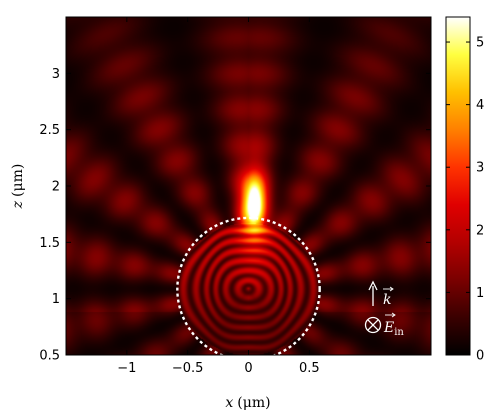  Describe the element at coordinates (18, 187) in the screenshot. I see `y-axis-label: z(μm)` at that location.